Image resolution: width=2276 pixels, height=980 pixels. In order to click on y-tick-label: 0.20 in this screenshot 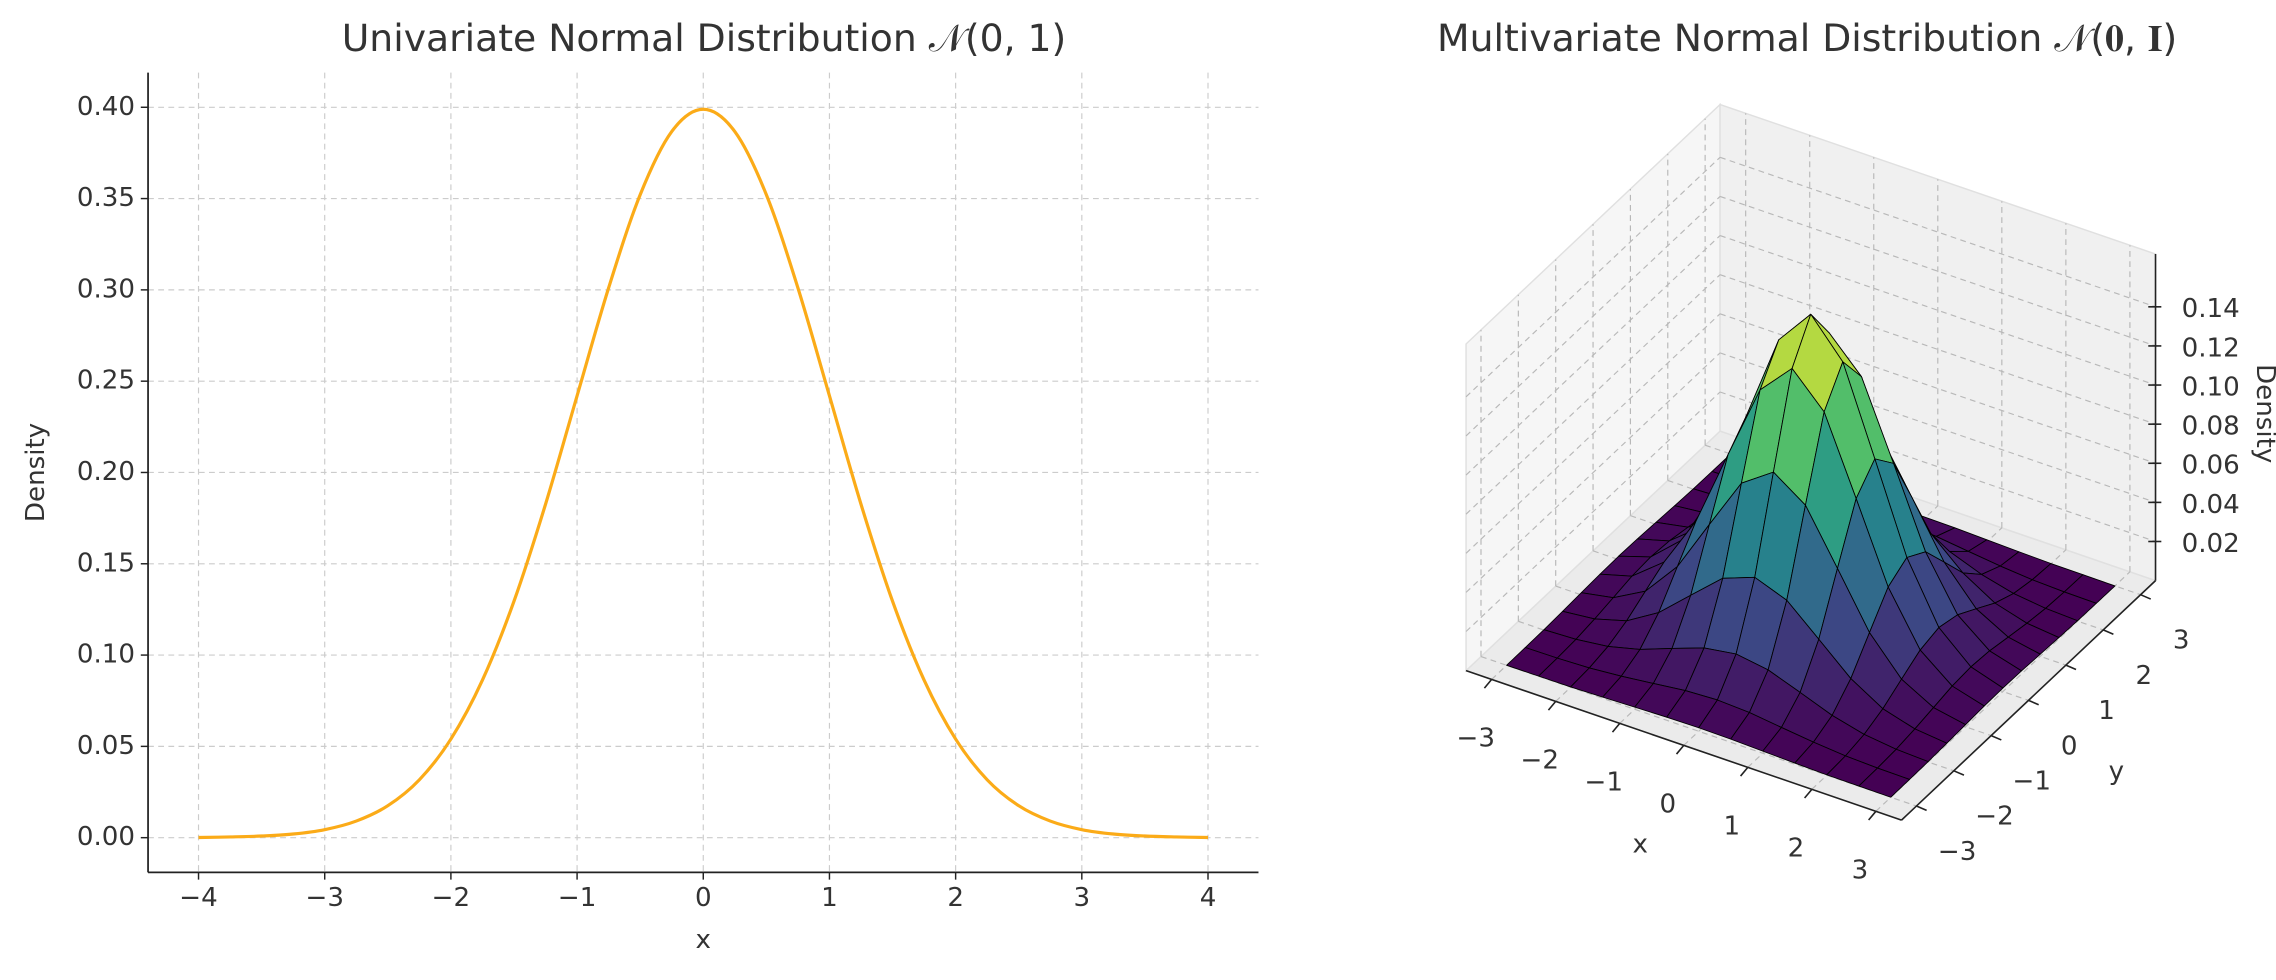, I will do `click(106, 472)`.